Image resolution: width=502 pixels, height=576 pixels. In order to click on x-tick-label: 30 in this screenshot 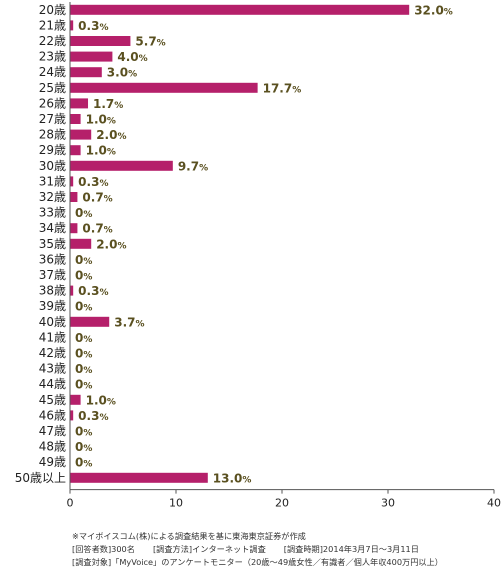, I will do `click(388, 503)`.